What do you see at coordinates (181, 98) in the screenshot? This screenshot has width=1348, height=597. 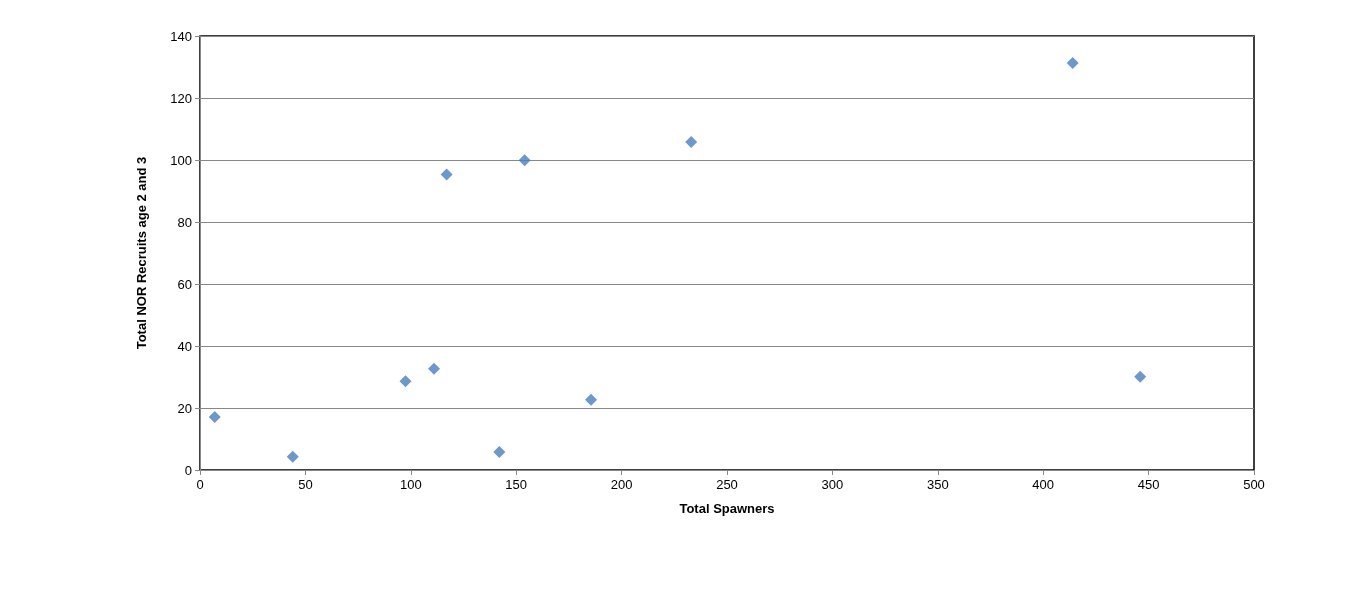 I see `y-tick-label: 120` at bounding box center [181, 98].